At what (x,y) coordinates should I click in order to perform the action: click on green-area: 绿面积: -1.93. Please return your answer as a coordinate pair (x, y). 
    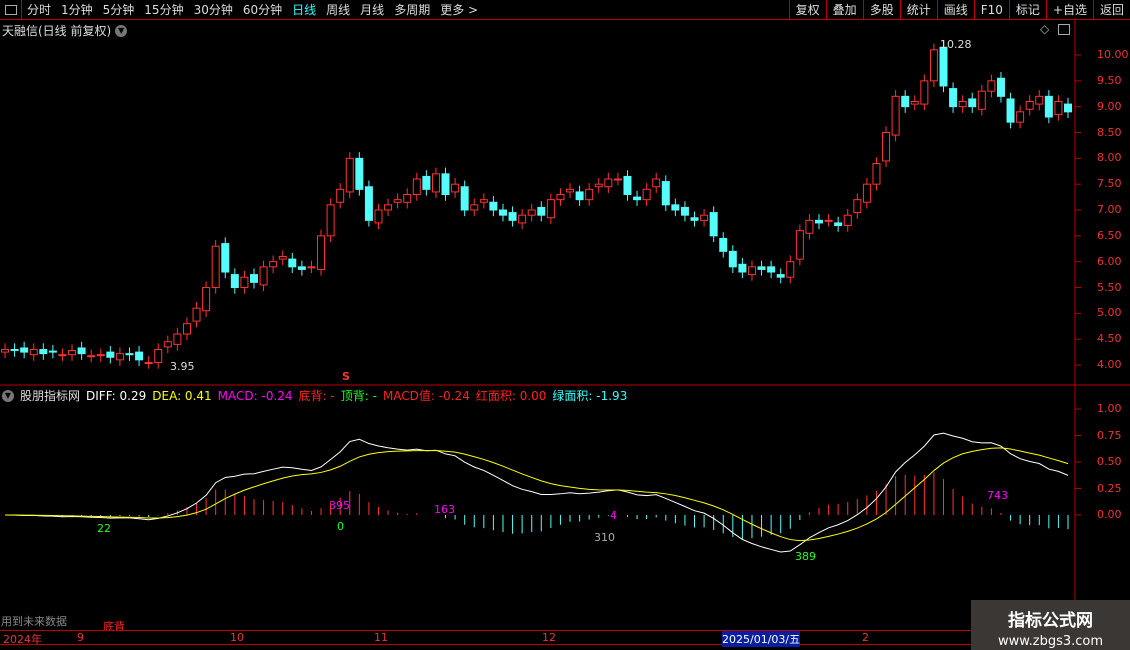
    Looking at the image, I should click on (590, 396).